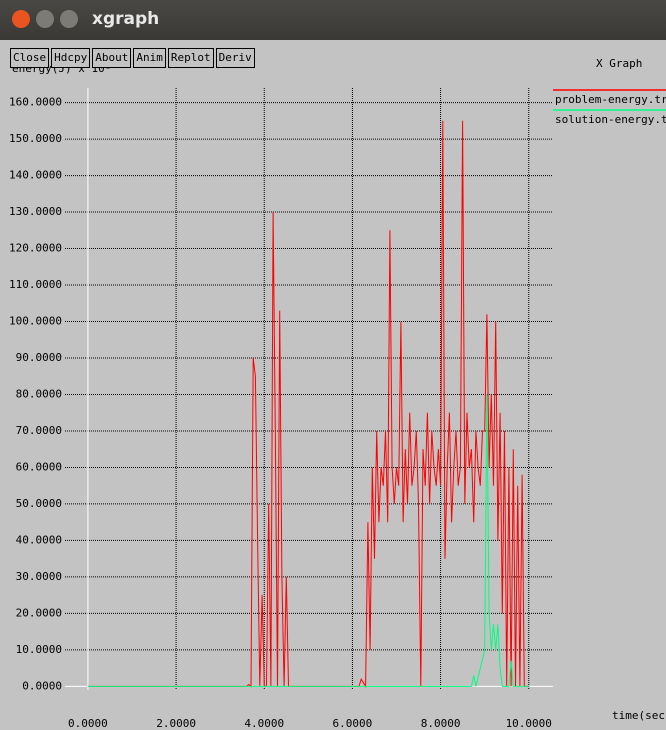  What do you see at coordinates (39, 612) in the screenshot?
I see `y-tick-label: 20.0000` at bounding box center [39, 612].